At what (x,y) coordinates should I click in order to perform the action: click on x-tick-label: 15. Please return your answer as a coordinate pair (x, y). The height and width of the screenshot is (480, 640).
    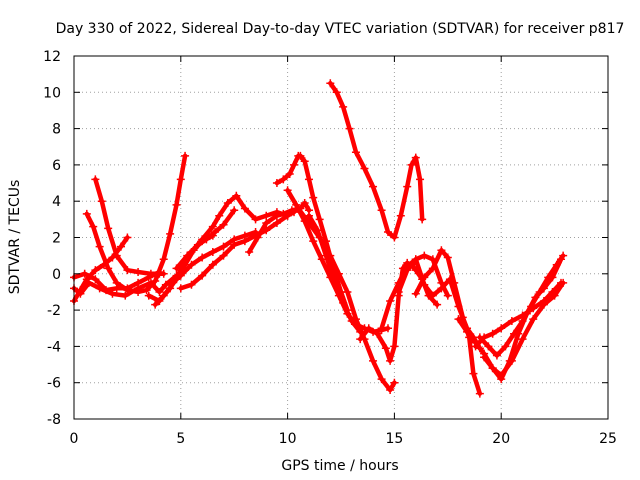
    Looking at the image, I should click on (394, 439).